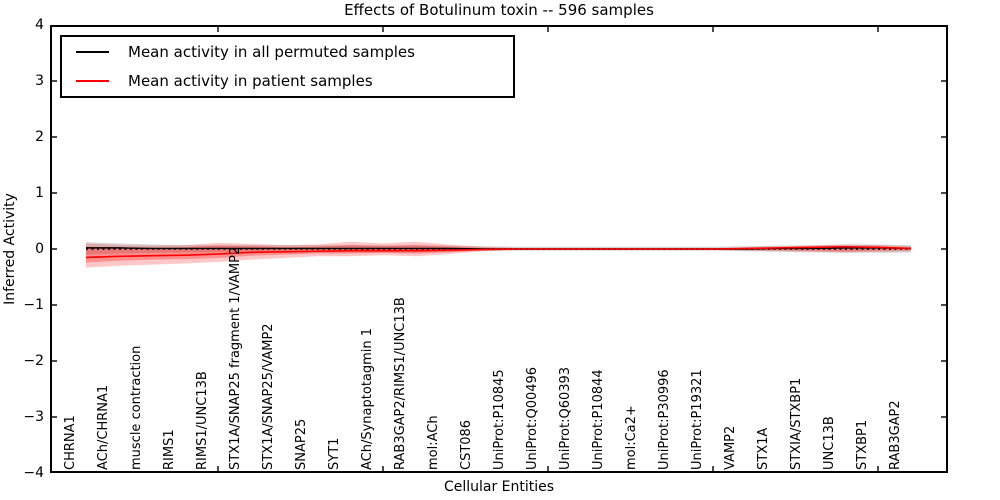  What do you see at coordinates (565, 418) in the screenshot?
I see `x-tick-label: UniProt:Q60393` at bounding box center [565, 418].